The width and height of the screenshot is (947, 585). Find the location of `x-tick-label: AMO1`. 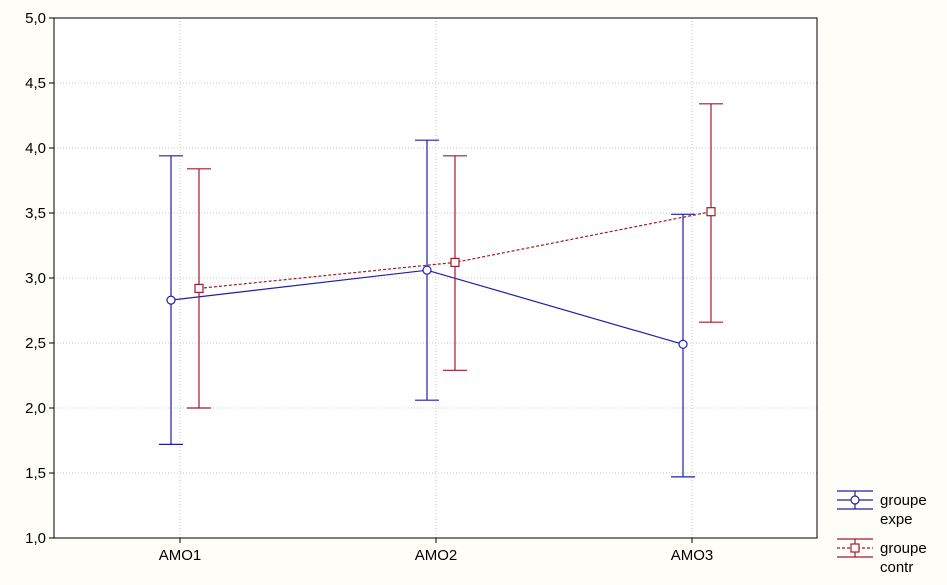

x-tick-label: AMO1 is located at coordinates (180, 555).